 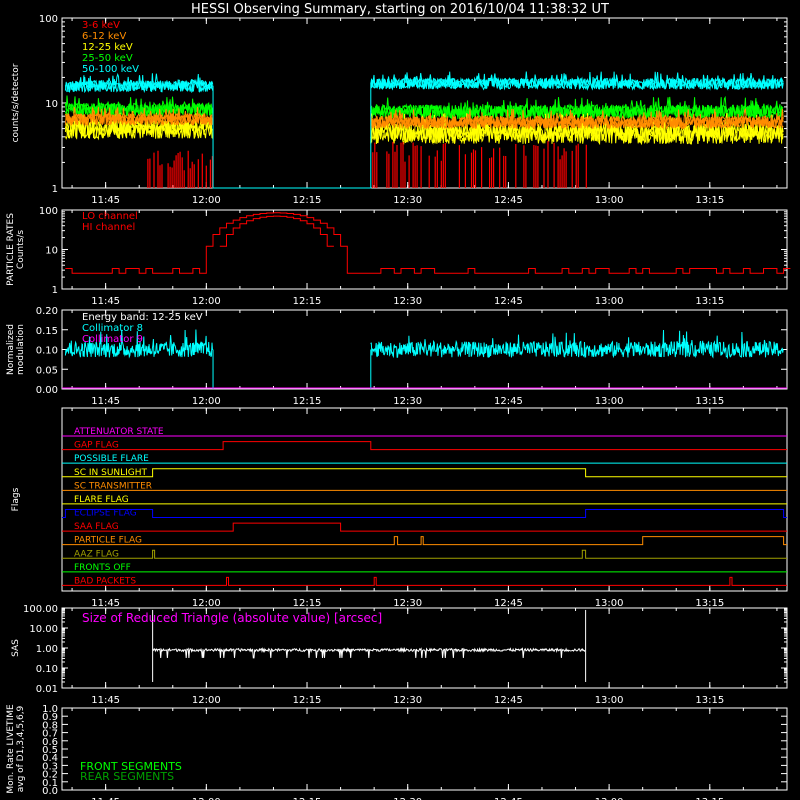 What do you see at coordinates (96, 446) in the screenshot?
I see `flag-label: GAP FLAG` at bounding box center [96, 446].